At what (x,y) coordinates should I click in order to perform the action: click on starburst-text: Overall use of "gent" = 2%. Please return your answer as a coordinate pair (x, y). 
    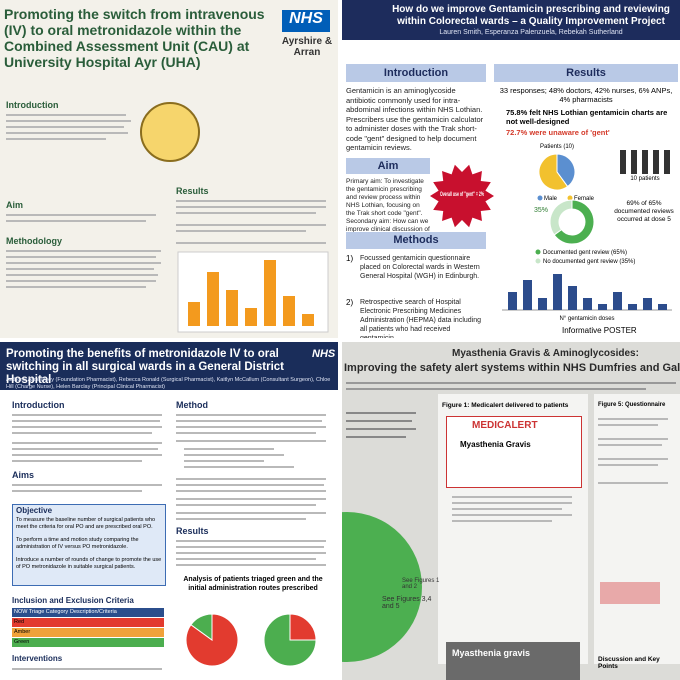
    Looking at the image, I should click on (462, 194).